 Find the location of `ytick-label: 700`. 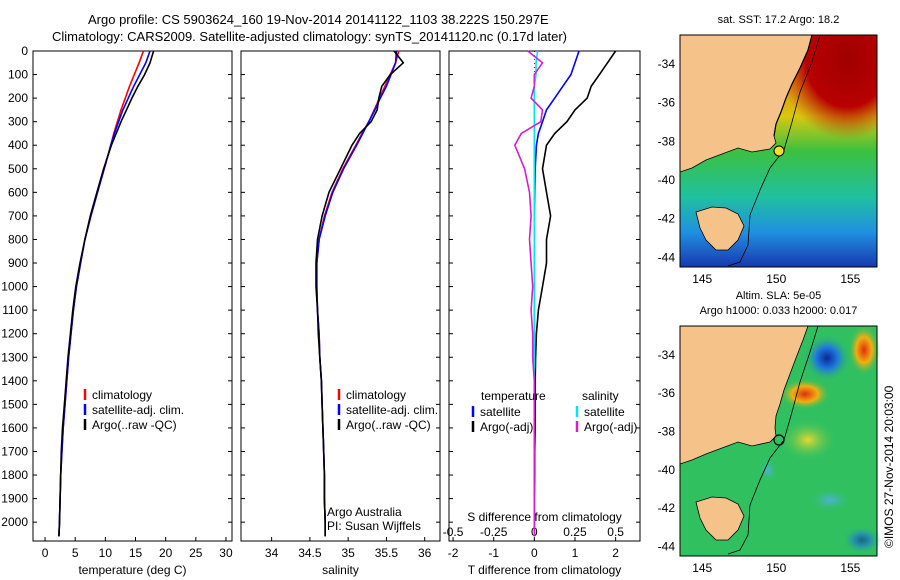

ytick-label: 700 is located at coordinates (18, 216).